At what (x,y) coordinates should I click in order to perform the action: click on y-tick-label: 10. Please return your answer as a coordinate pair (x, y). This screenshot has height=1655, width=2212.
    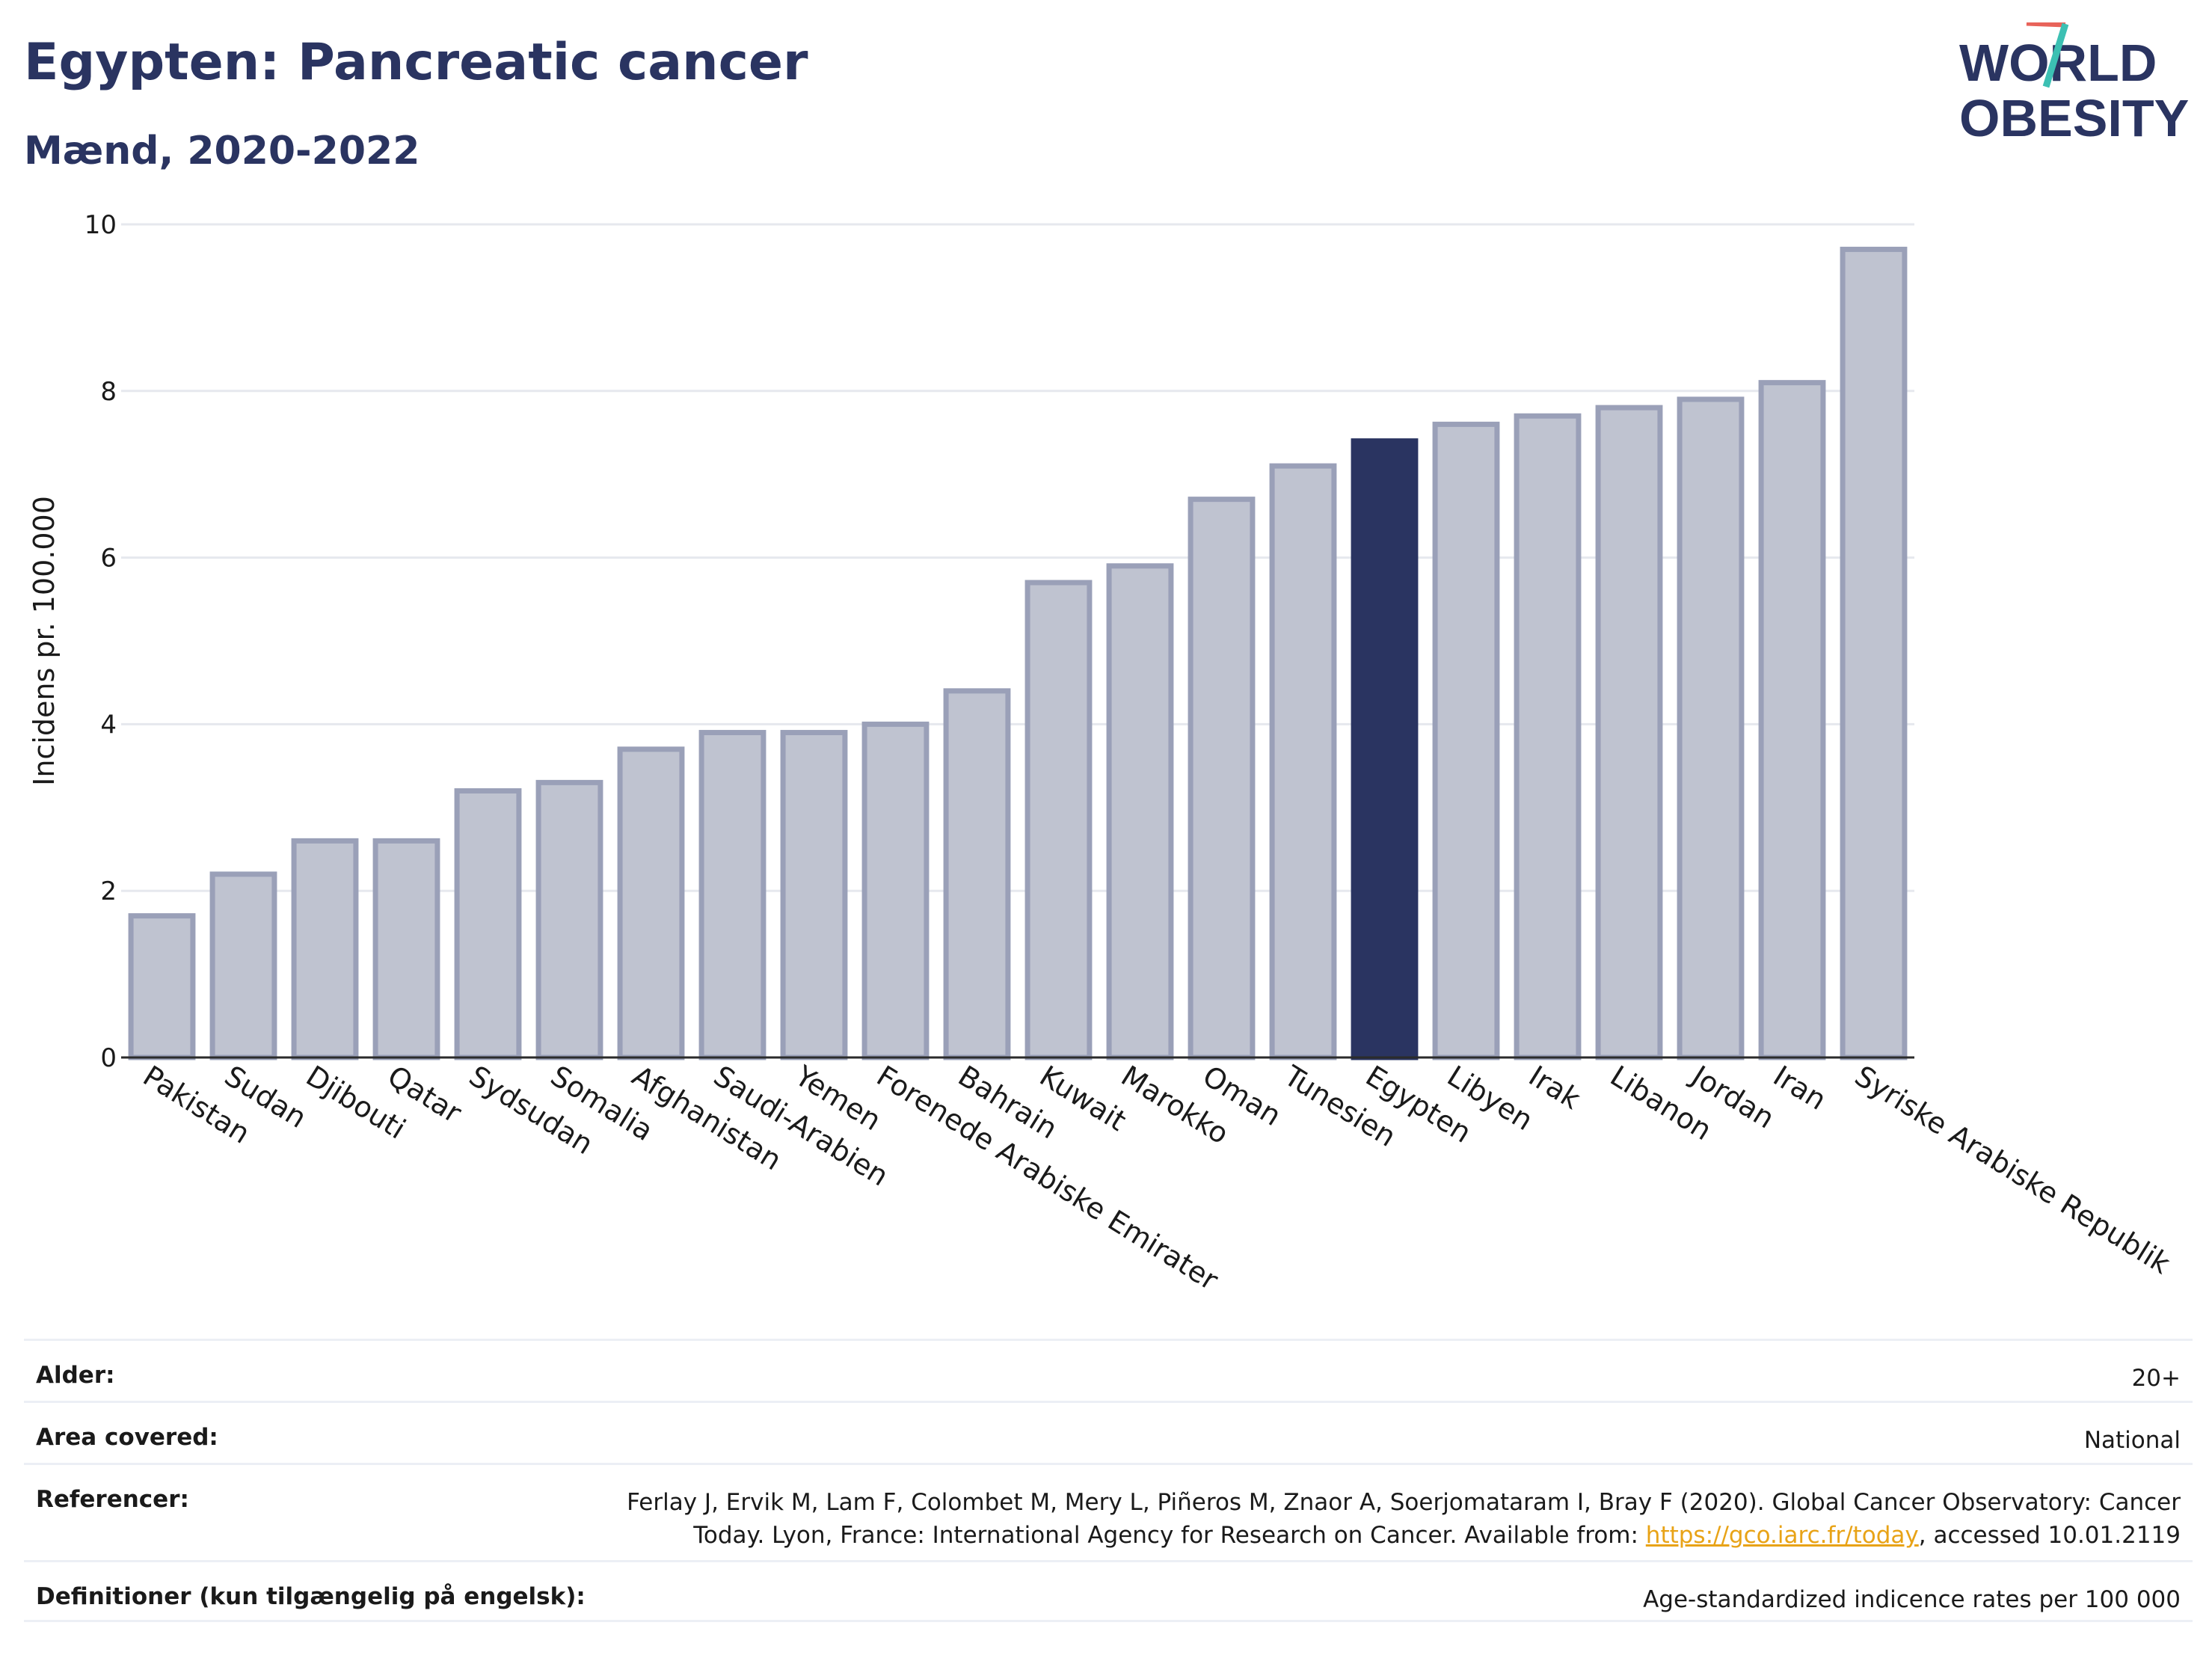
    Looking at the image, I should click on (101, 225).